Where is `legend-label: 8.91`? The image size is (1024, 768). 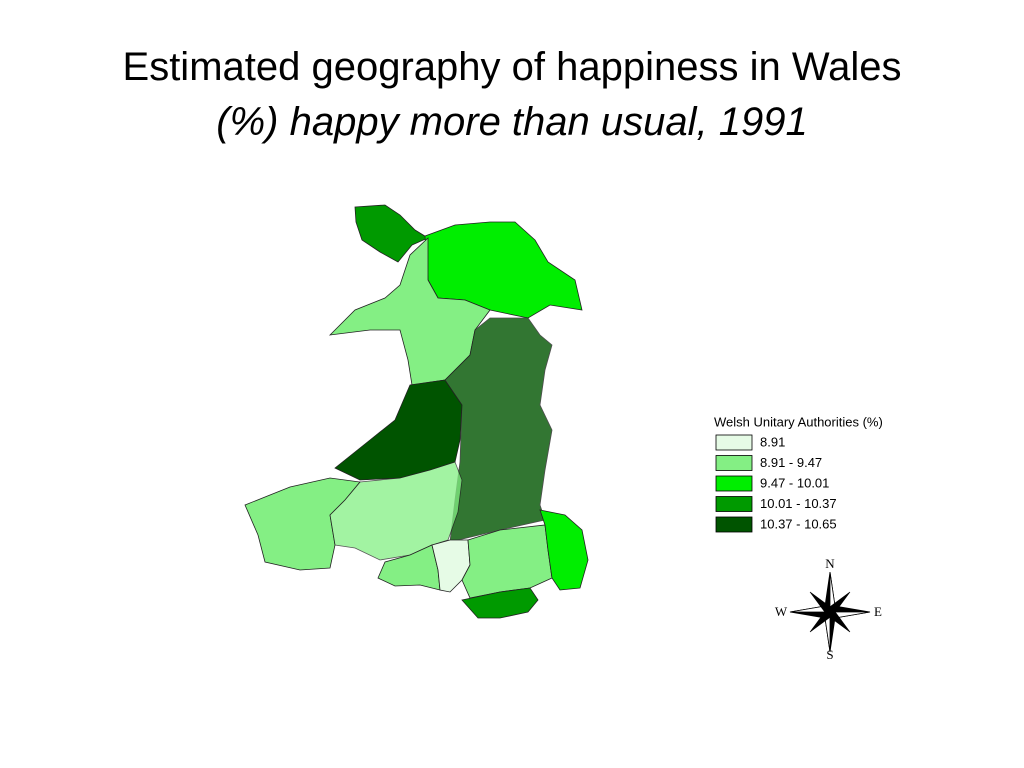
legend-label: 8.91 is located at coordinates (772, 441).